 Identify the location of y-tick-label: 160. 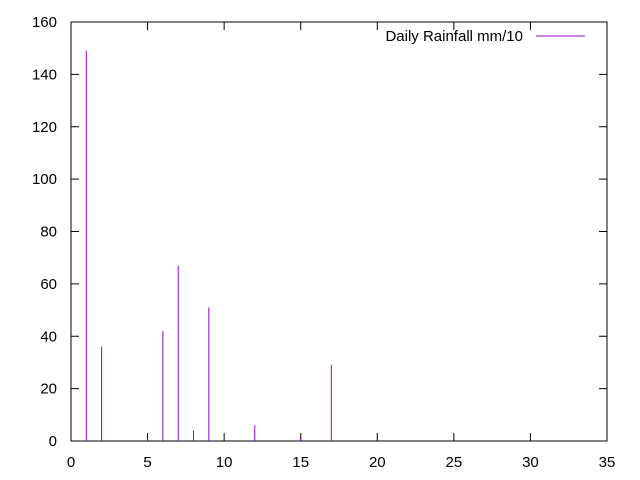
(44, 22).